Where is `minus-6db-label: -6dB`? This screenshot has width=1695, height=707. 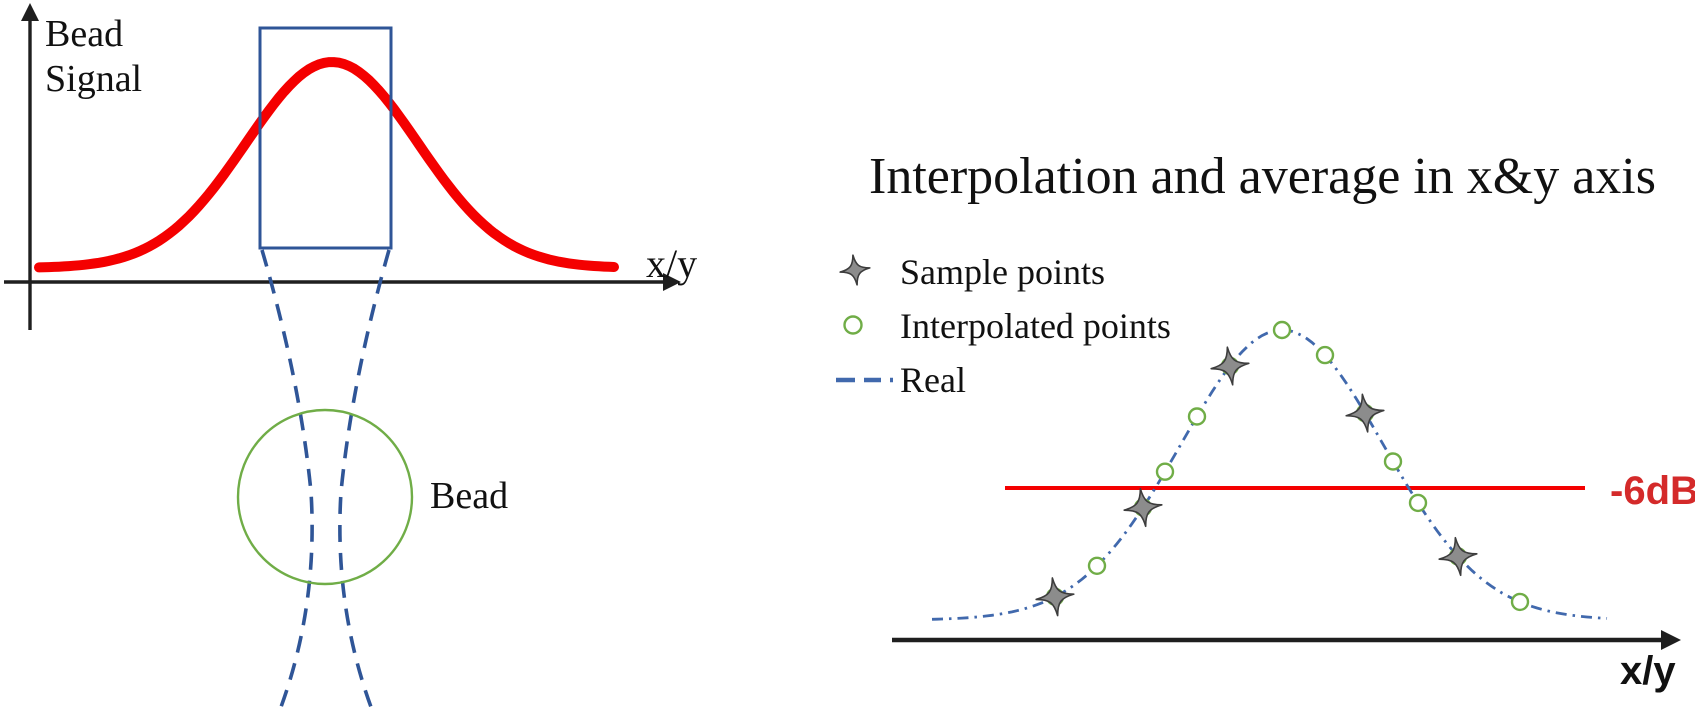
minus-6db-label: -6dB is located at coordinates (1652, 491).